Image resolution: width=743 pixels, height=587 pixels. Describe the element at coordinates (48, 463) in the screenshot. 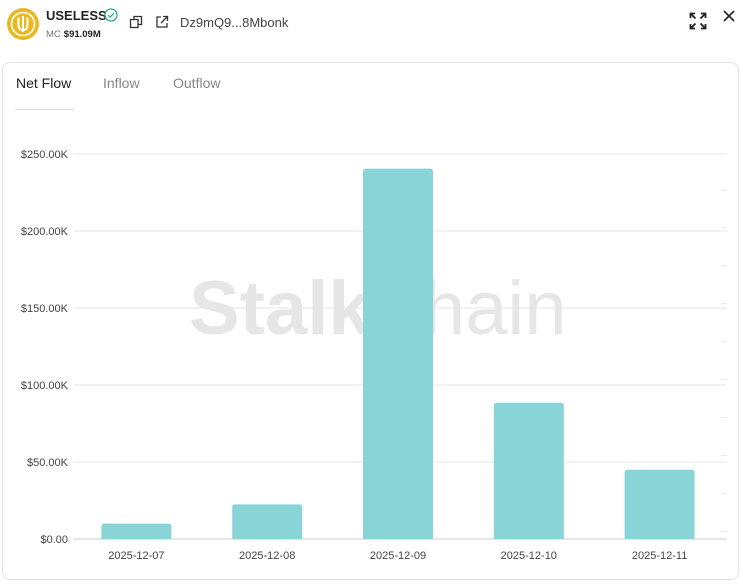

I see `y-tick-label: $50.00K` at that location.